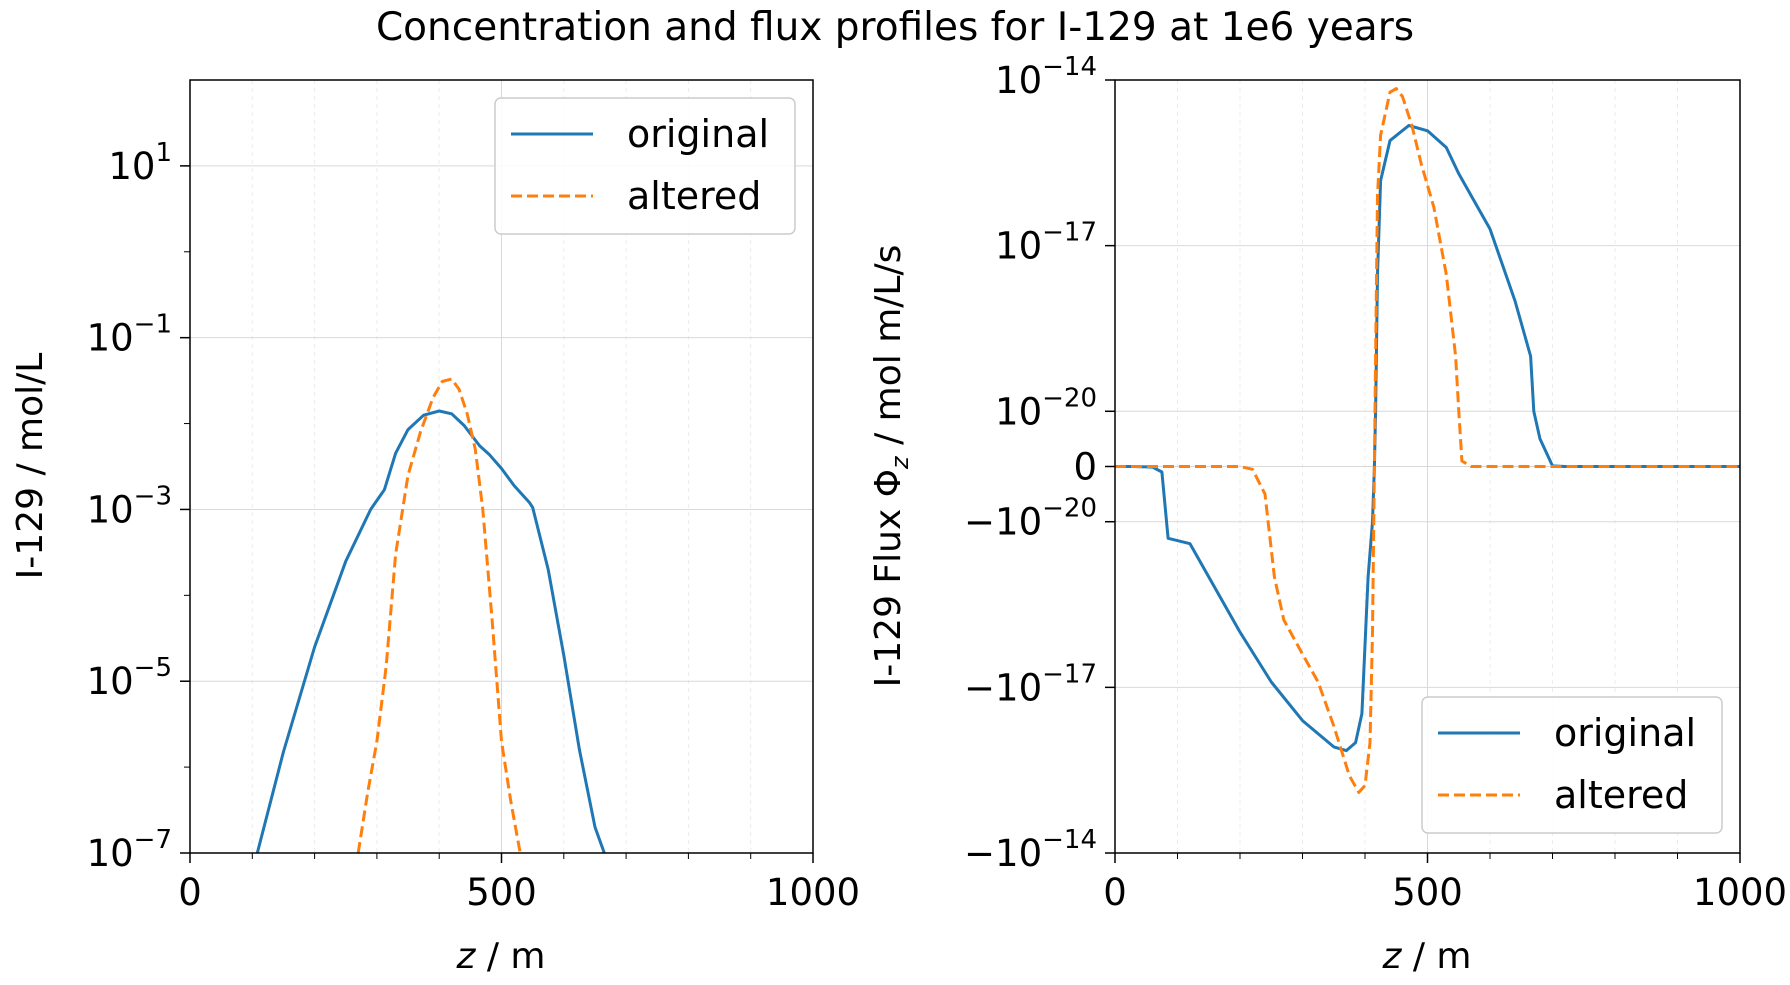  I want to click on left-series-original-line, so click(430, 631).